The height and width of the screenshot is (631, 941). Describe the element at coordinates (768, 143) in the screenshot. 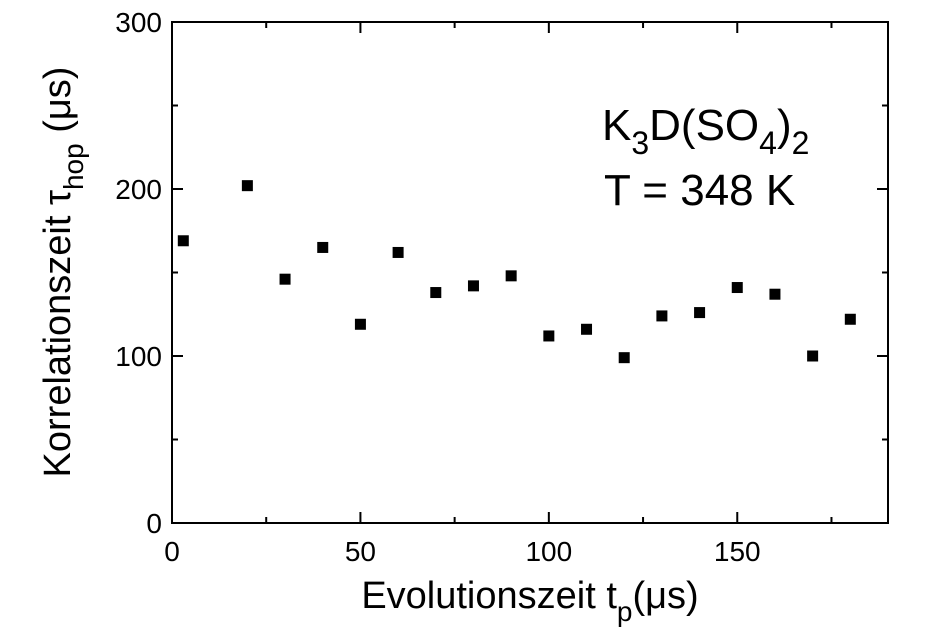

I see `formula-subscript: 4` at that location.